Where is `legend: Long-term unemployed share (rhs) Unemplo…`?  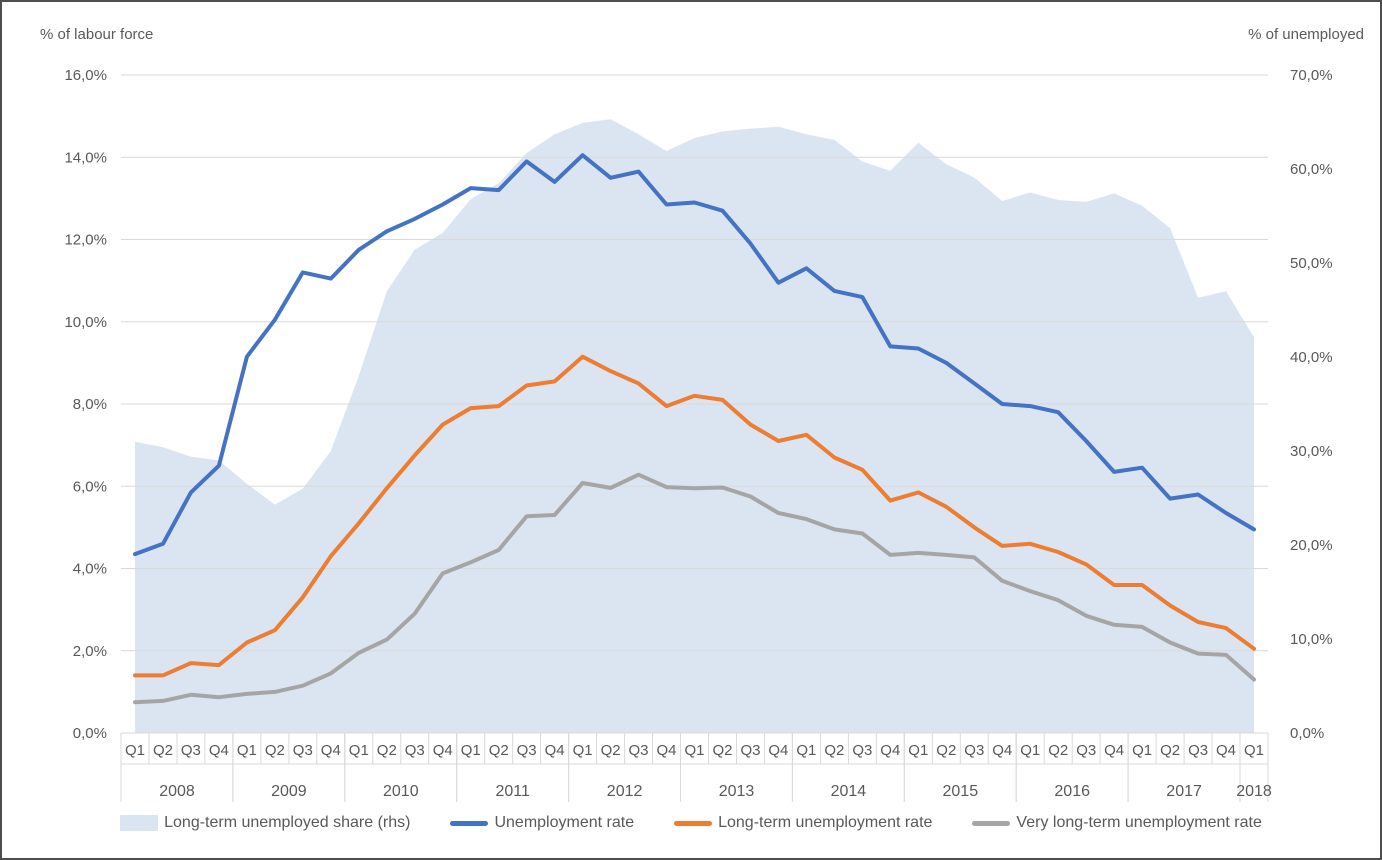 legend: Long-term unemployed share (rhs) Unemplo… is located at coordinates (691, 823).